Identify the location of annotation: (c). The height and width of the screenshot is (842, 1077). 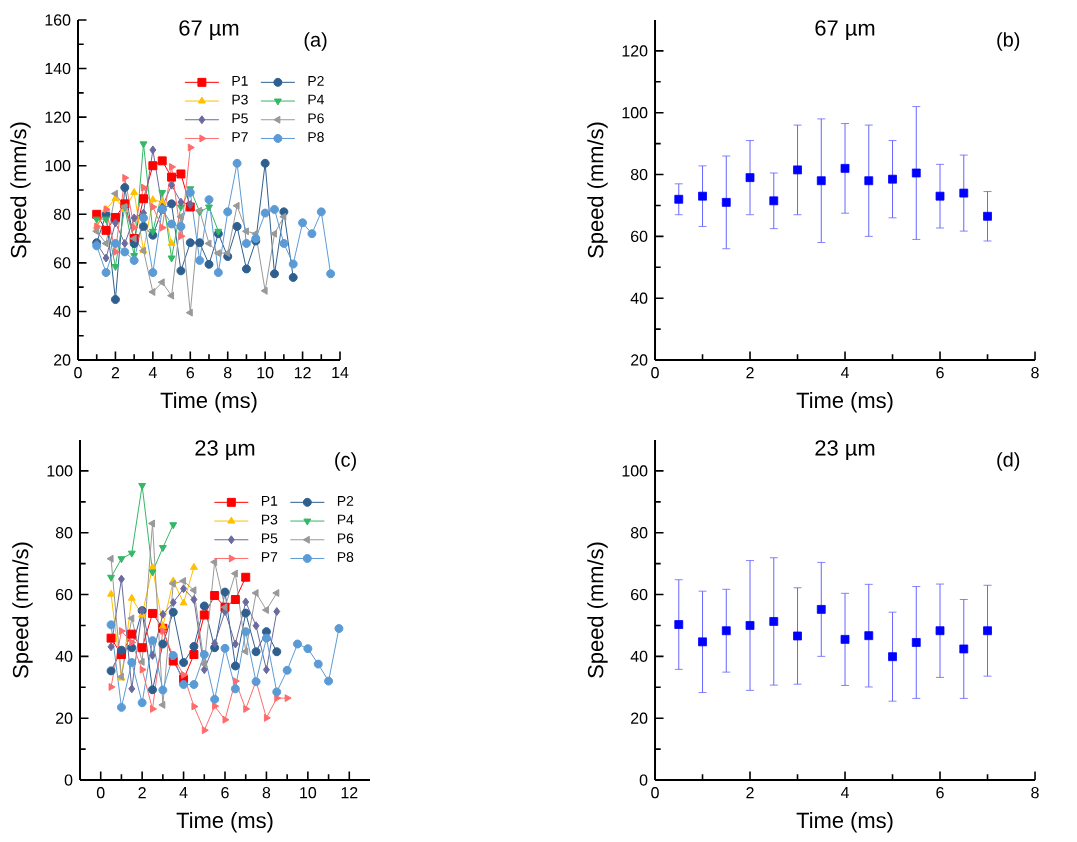
(345, 461).